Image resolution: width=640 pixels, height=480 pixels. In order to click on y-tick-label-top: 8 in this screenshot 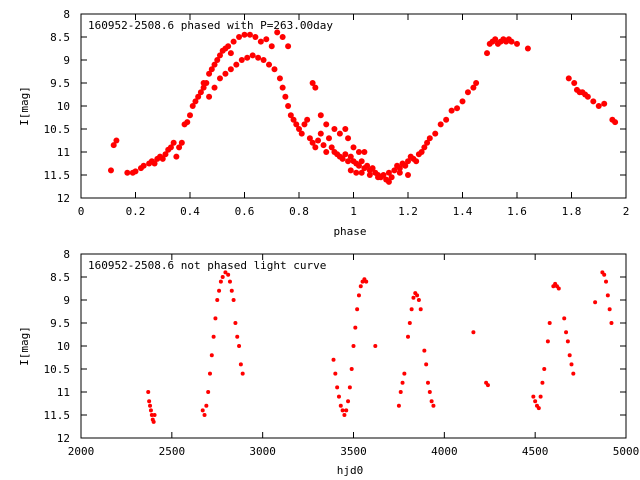, I will do `click(66, 14)`.